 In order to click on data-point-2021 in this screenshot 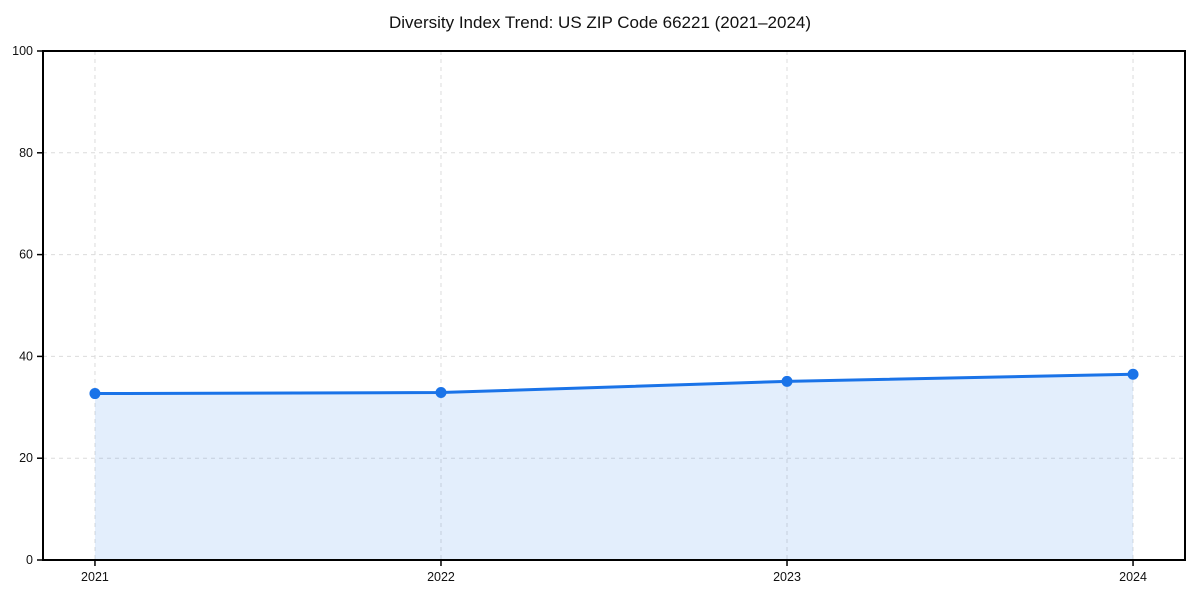, I will do `click(95, 394)`.